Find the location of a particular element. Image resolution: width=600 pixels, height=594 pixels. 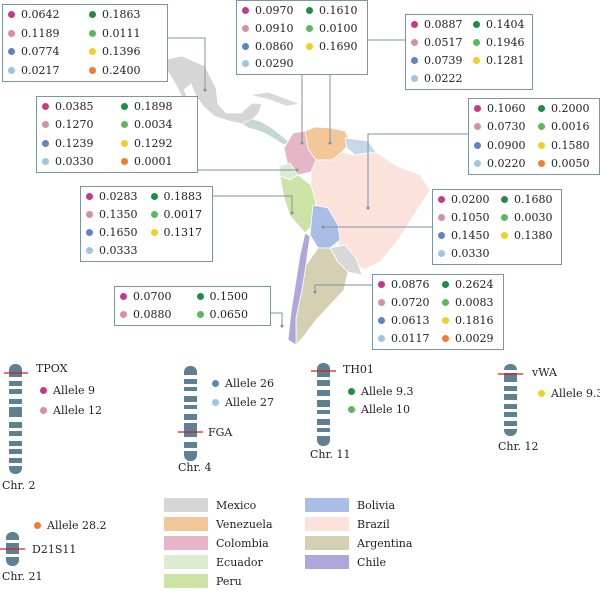

frequency-cell: 0.1404 is located at coordinates (500, 24).